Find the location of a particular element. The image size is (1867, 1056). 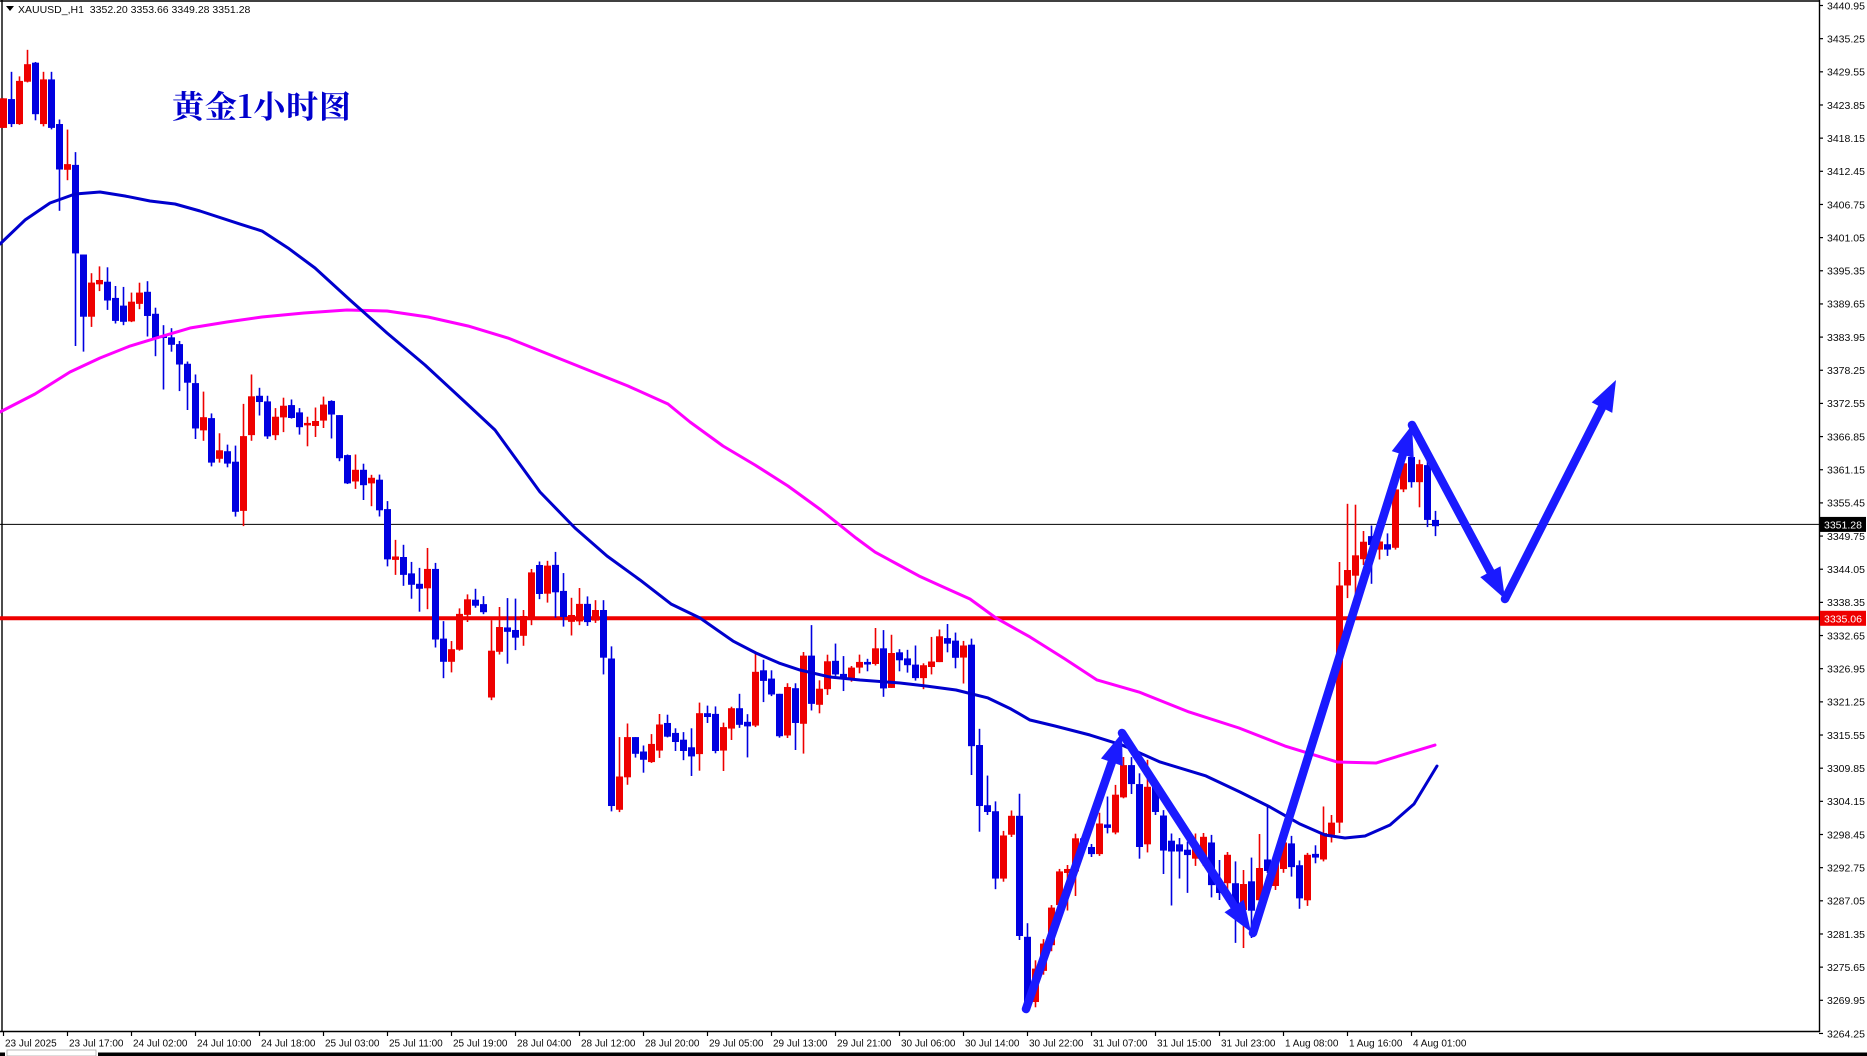

scrollbar-track is located at coordinates (982, 1054).